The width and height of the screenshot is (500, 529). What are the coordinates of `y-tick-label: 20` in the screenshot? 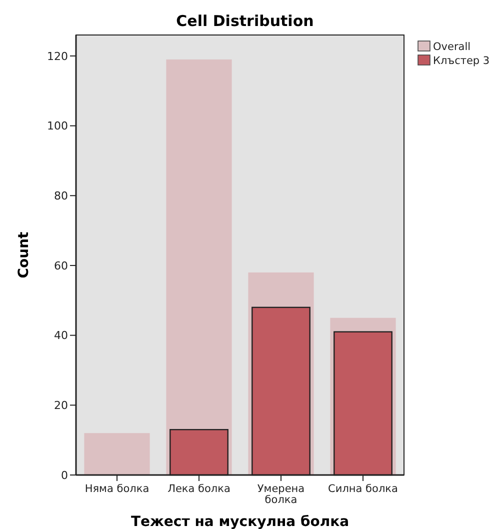 It's located at (61, 405).